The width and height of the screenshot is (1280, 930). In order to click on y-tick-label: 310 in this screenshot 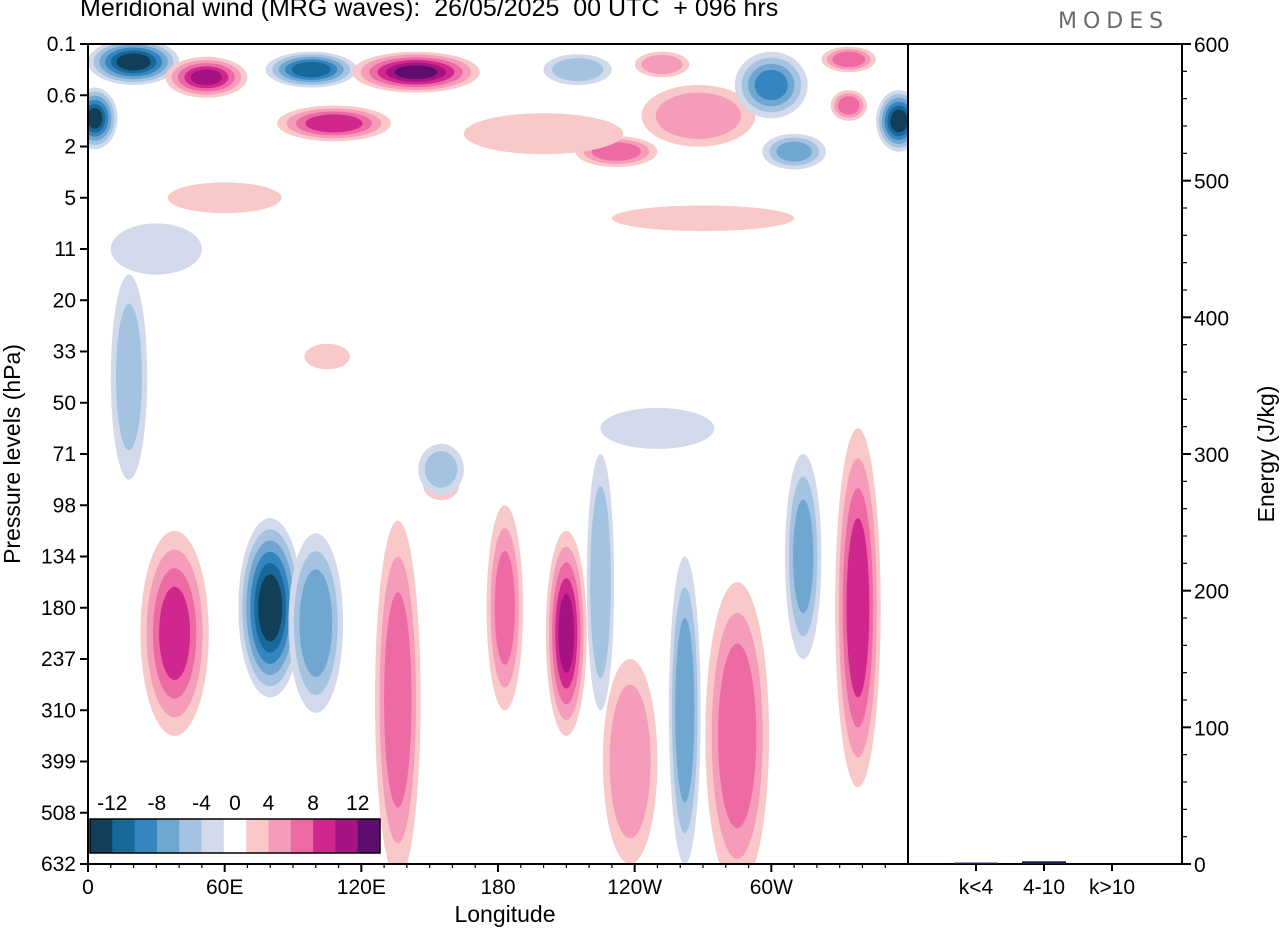, I will do `click(58, 710)`.